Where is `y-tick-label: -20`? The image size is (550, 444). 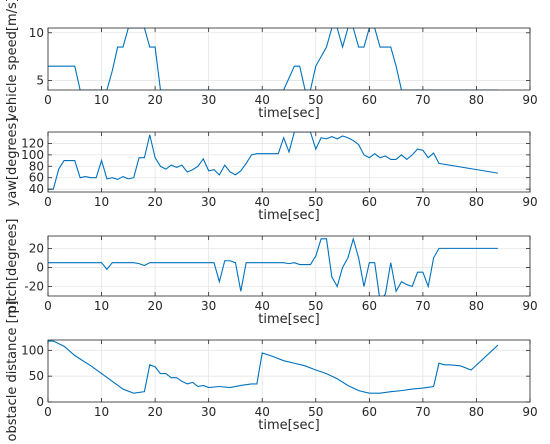
y-tick-label: -20 is located at coordinates (34, 286).